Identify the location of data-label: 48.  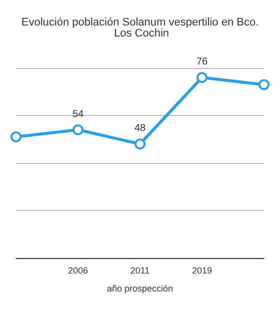
(140, 128).